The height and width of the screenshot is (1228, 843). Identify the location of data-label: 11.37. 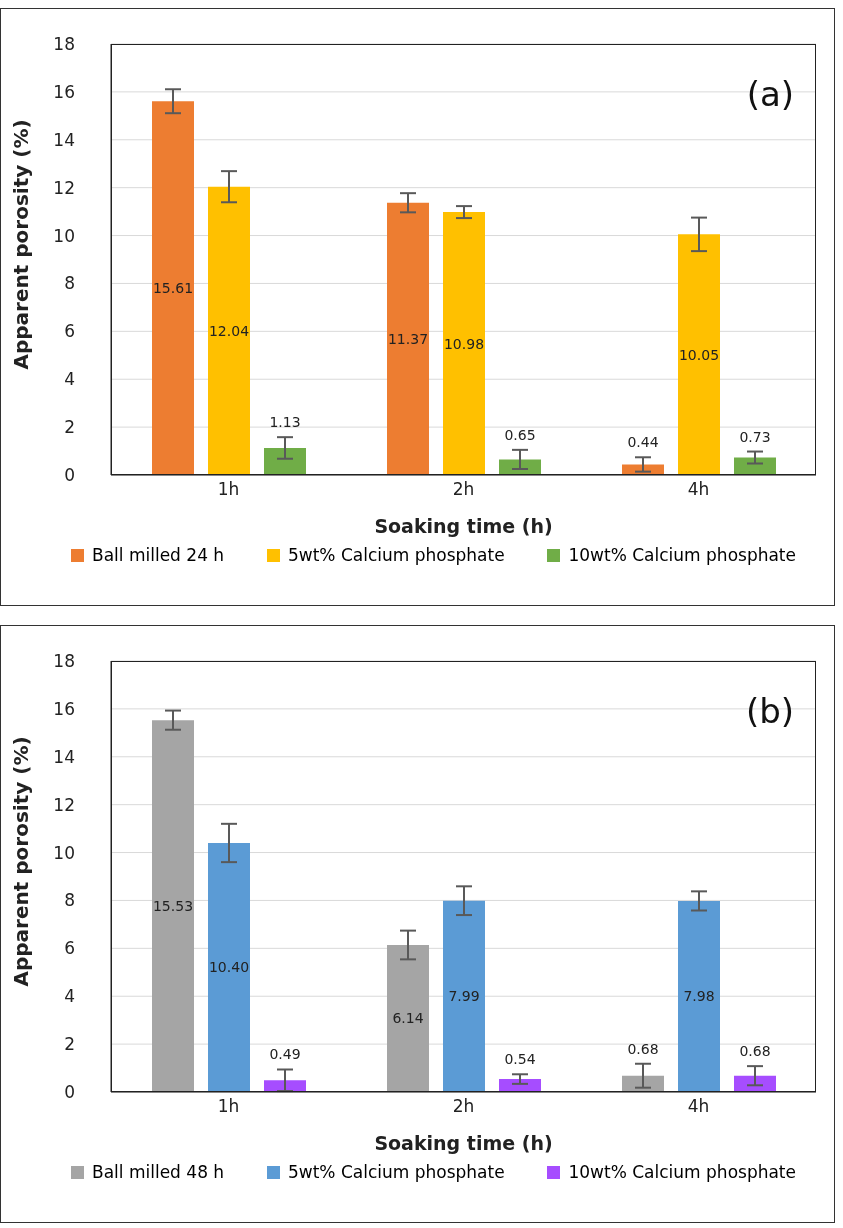
(408, 338).